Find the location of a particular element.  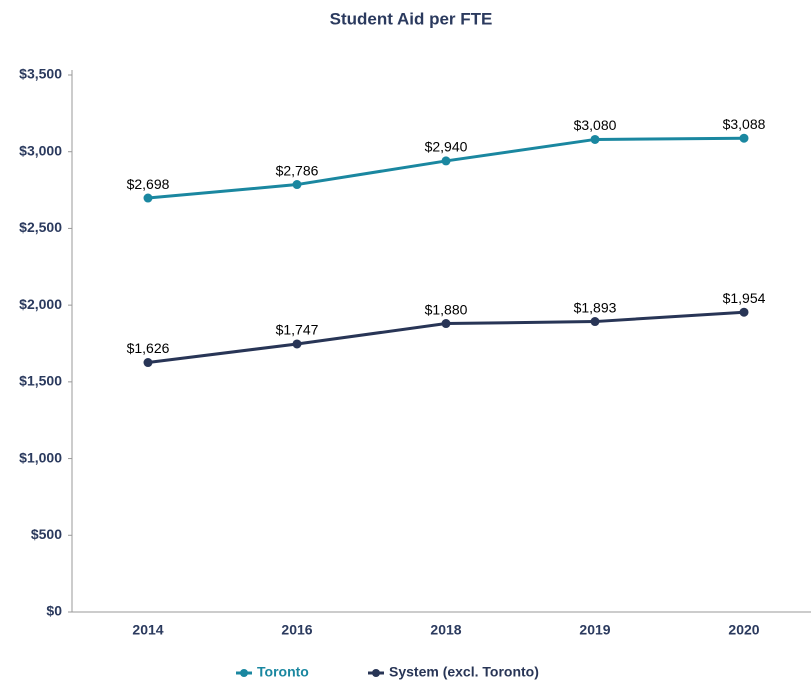

data-label: $1,954 is located at coordinates (744, 298).